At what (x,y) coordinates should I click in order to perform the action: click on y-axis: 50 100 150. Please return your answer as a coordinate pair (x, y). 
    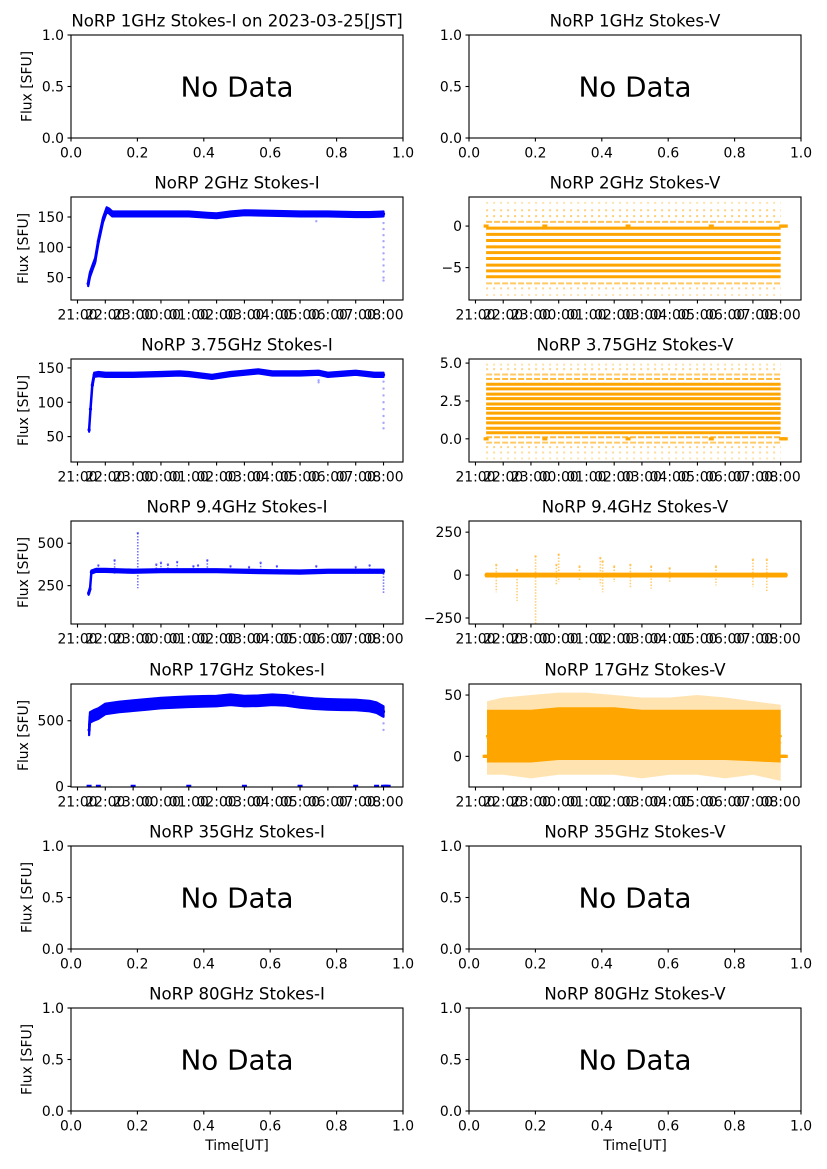
    Looking at the image, I should click on (54, 248).